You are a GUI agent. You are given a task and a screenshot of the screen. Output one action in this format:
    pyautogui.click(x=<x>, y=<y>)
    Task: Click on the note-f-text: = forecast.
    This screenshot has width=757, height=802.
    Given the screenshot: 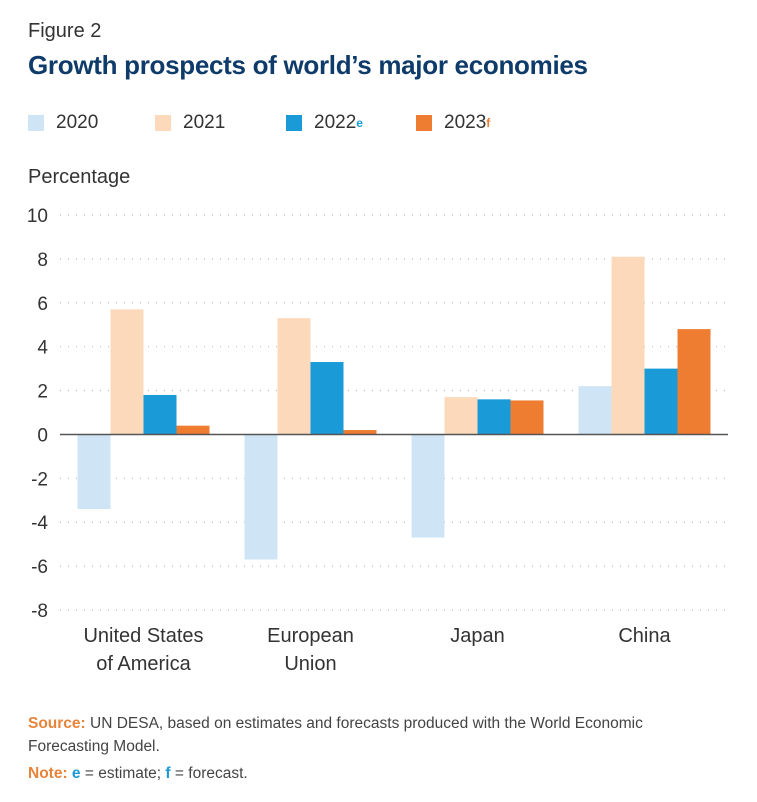 What is the action you would take?
    pyautogui.click(x=211, y=773)
    